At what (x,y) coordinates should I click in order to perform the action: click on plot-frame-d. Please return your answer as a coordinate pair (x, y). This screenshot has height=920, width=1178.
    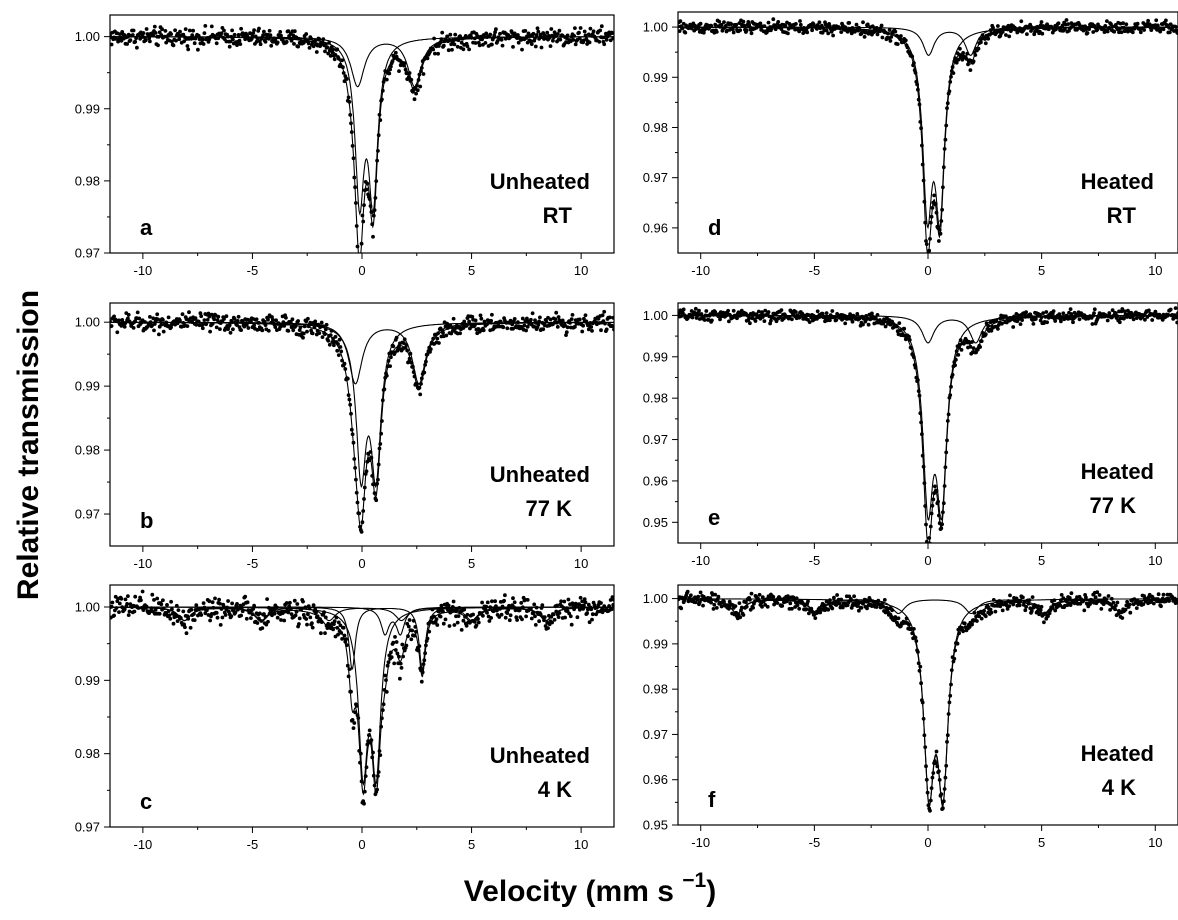
    Looking at the image, I should click on (927, 132).